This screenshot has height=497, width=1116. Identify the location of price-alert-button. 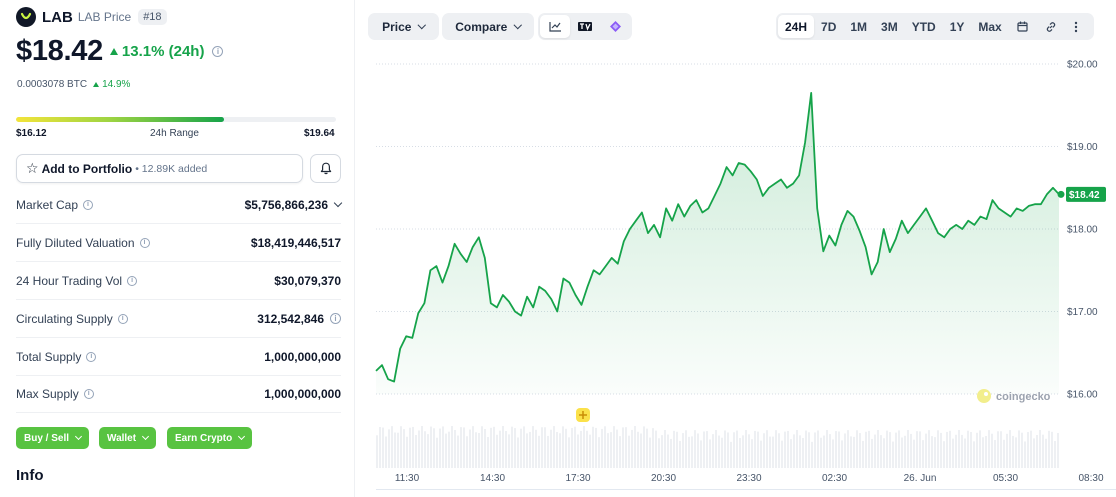
(325, 168).